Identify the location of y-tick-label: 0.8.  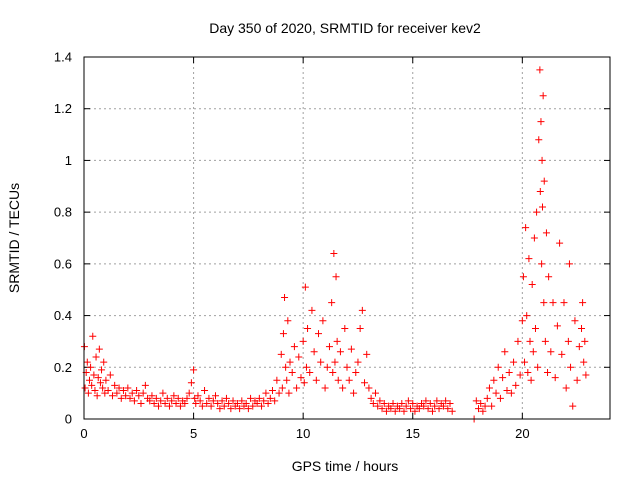
(63, 212).